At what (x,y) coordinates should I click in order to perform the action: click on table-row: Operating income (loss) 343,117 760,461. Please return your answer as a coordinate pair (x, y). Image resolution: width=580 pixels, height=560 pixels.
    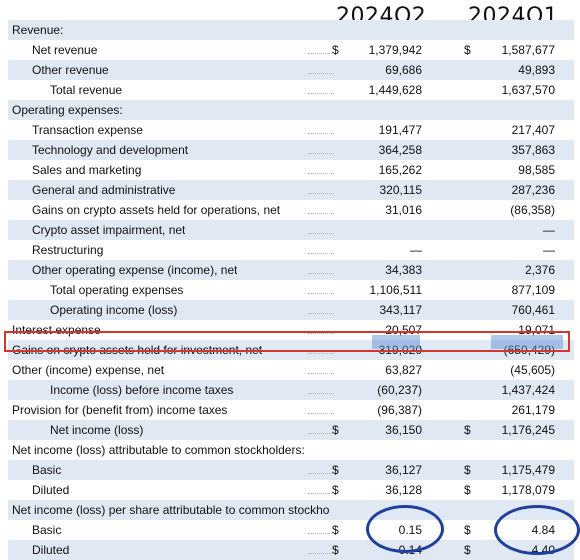
    Looking at the image, I should click on (291, 310).